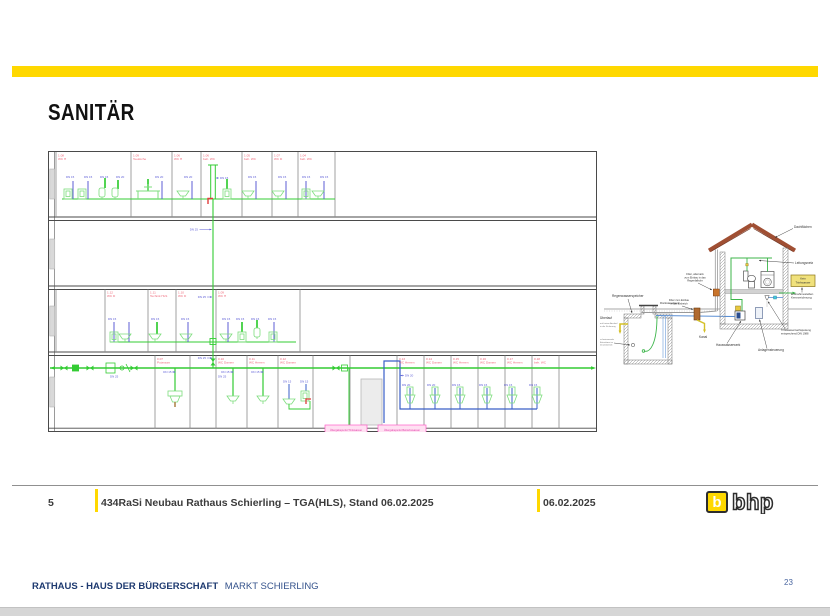  What do you see at coordinates (125, 586) in the screenshot?
I see `project-name-bold: RATHAUS - HAUS DER BÜRGERSCHAFT` at bounding box center [125, 586].